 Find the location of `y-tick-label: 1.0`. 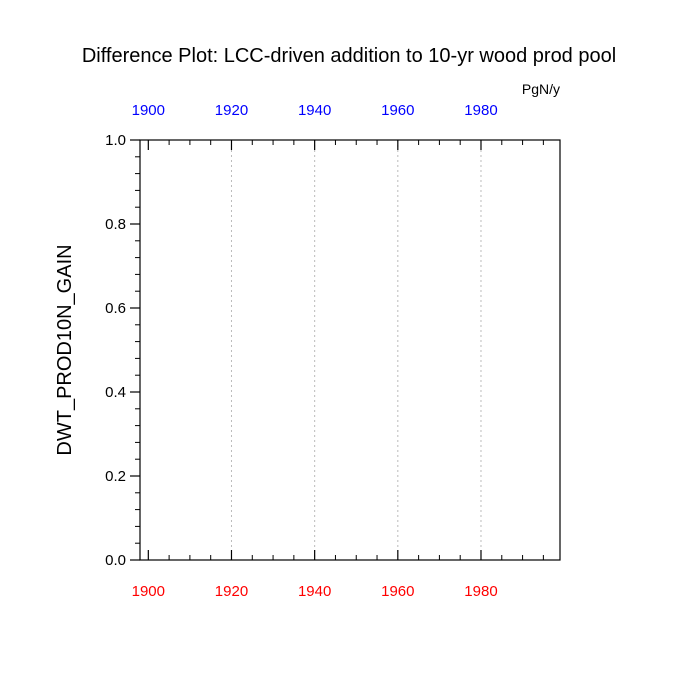

y-tick-label: 1.0 is located at coordinates (115, 140).